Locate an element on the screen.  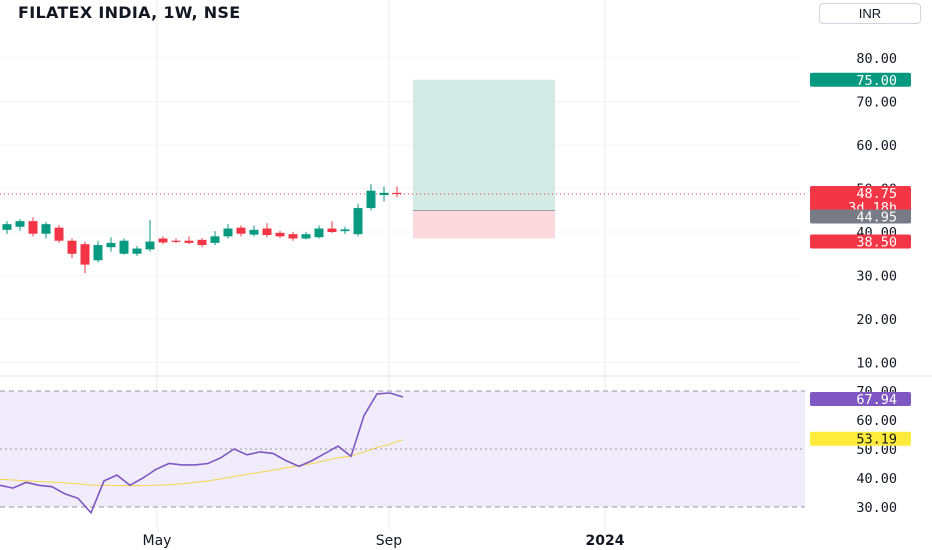
rsi-value-tag is located at coordinates (860, 398).